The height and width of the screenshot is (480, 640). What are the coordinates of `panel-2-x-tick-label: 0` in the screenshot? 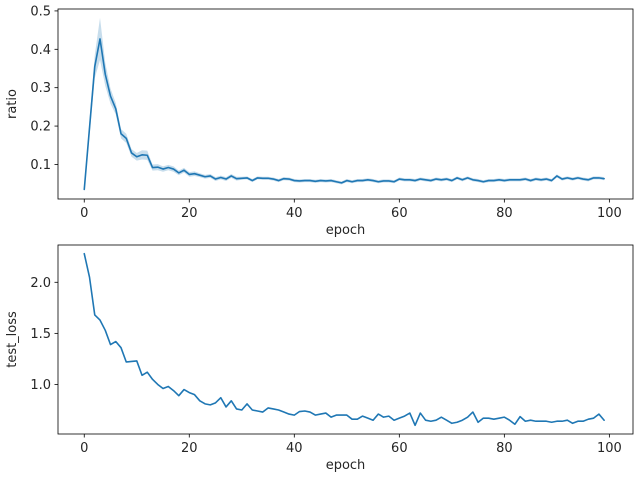 It's located at (84, 448).